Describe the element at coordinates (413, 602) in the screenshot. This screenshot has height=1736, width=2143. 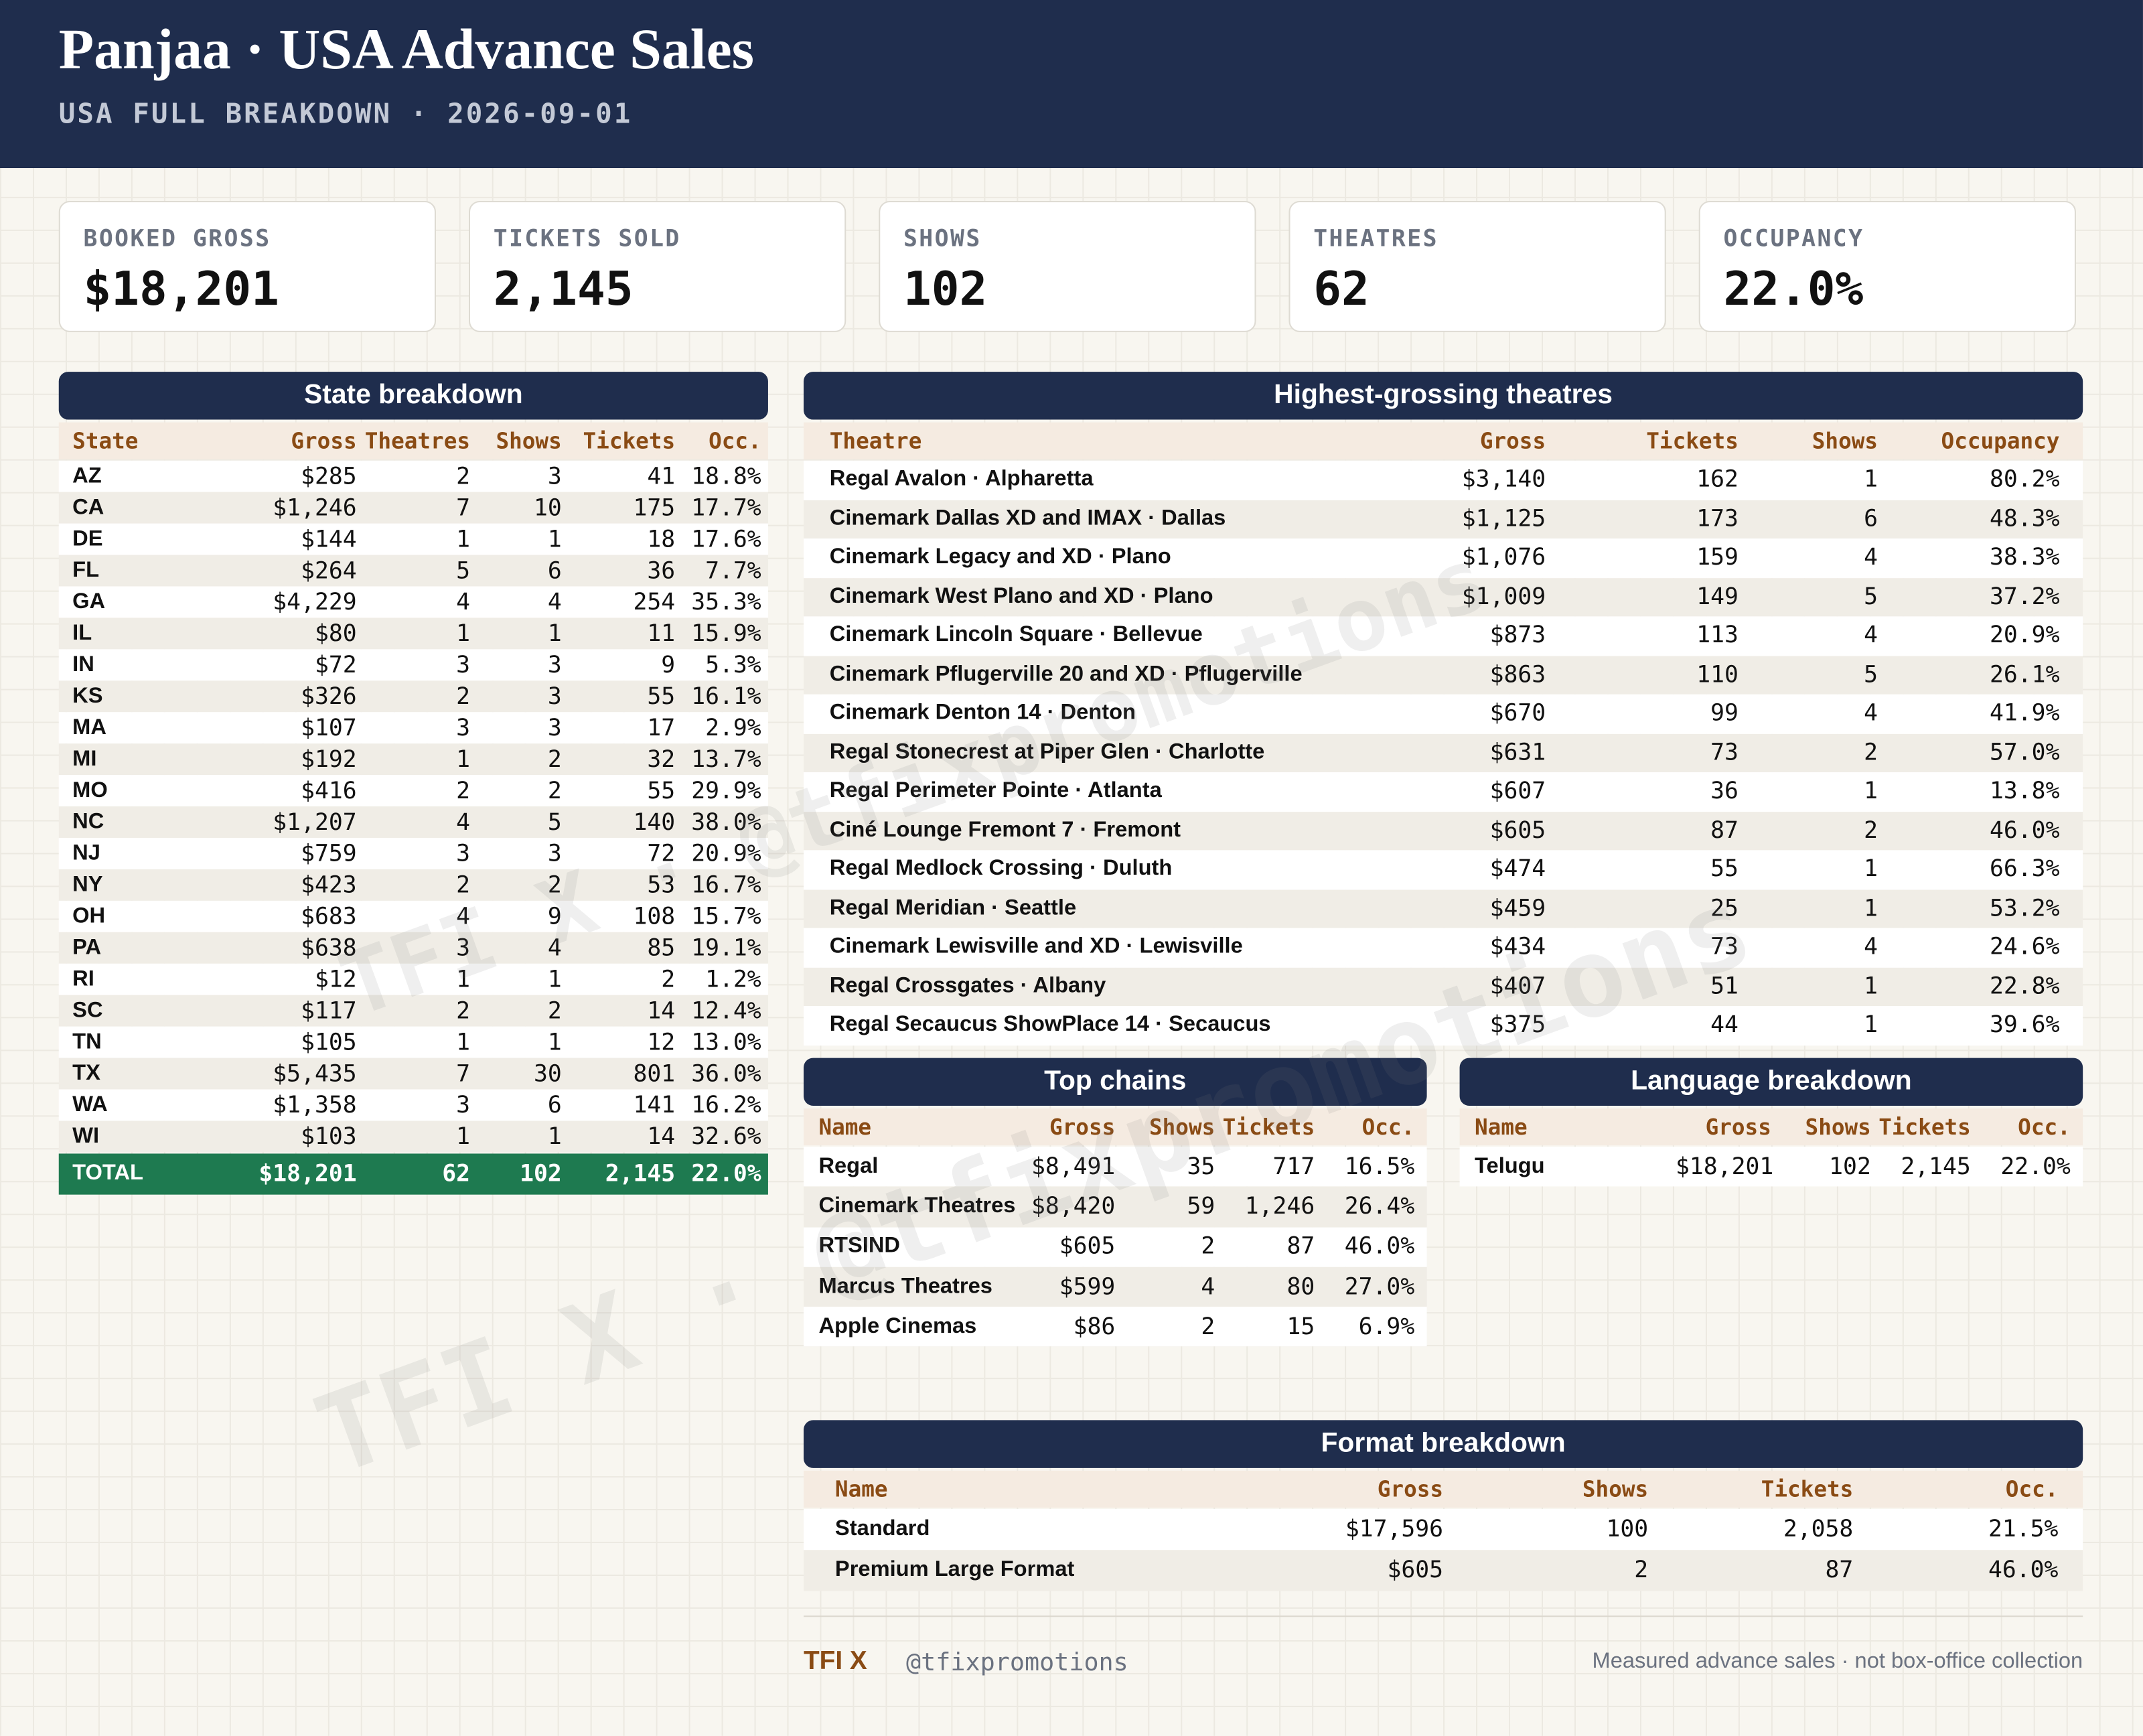
I see `table-row: GA $4,229 4 4 254 35.3%` at that location.